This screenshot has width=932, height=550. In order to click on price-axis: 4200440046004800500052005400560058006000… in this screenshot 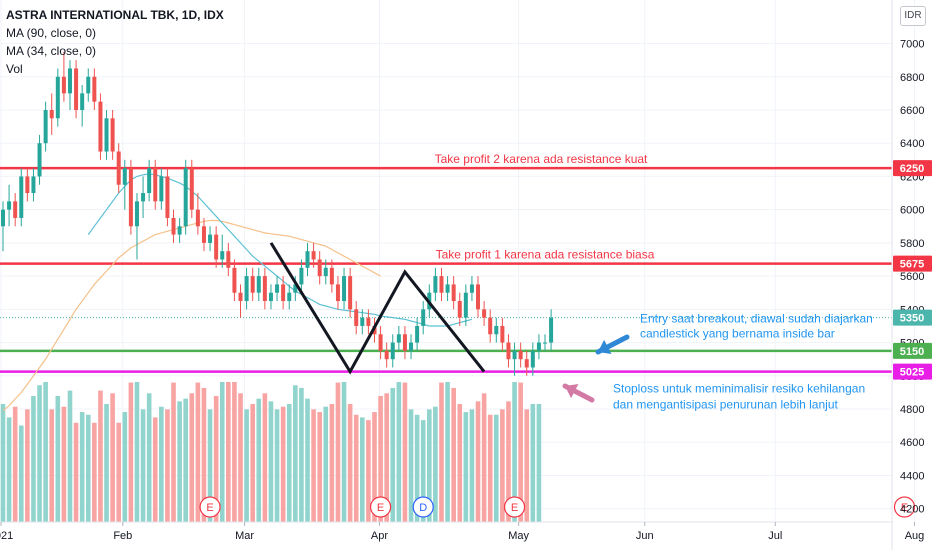, I will do `click(911, 275)`.